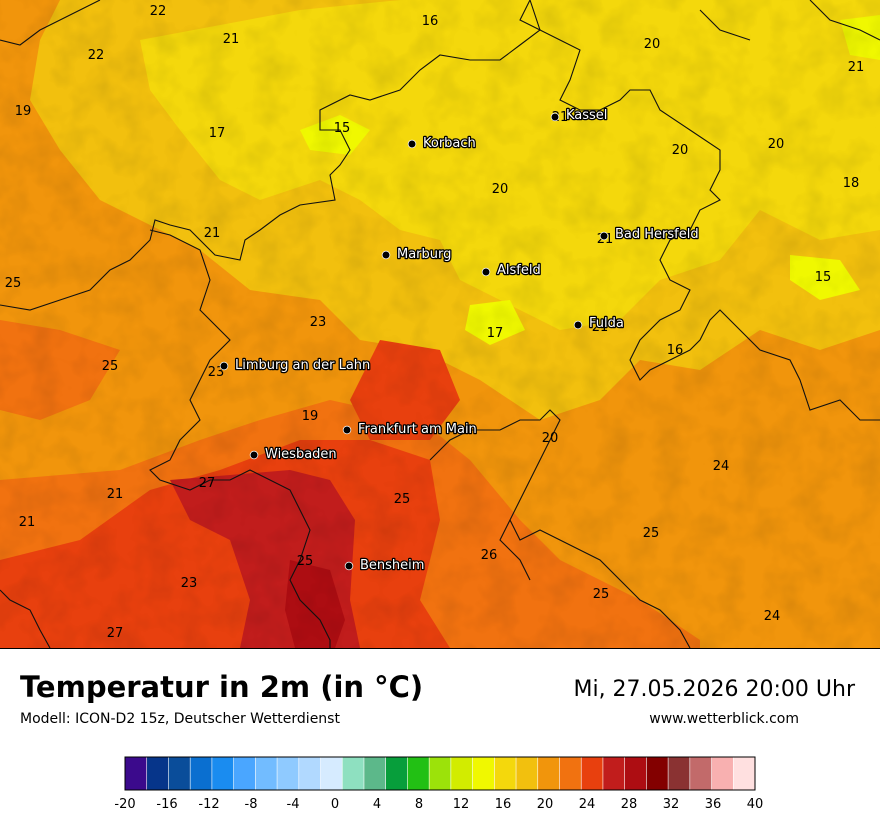 The height and width of the screenshot is (830, 880). What do you see at coordinates (657, 234) in the screenshot?
I see `city-label: Bad Hersfeld` at bounding box center [657, 234].